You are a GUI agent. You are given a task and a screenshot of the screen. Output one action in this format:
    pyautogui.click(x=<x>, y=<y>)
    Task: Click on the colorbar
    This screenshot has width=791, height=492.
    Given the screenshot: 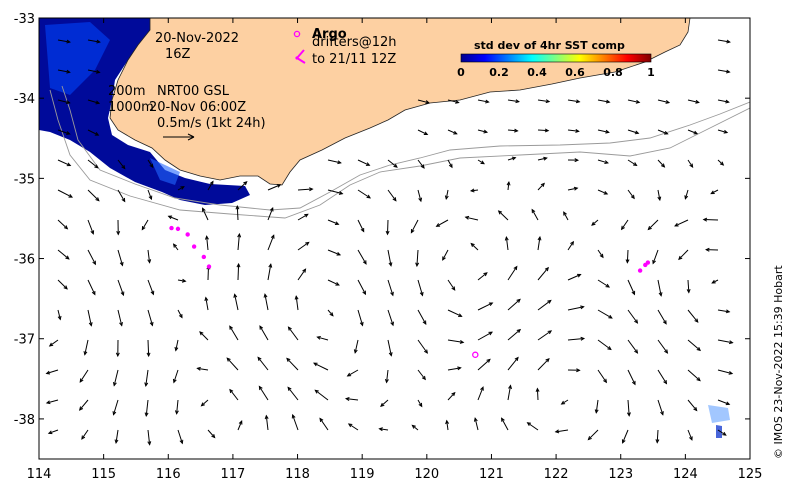 What is the action you would take?
    pyautogui.click(x=556, y=58)
    